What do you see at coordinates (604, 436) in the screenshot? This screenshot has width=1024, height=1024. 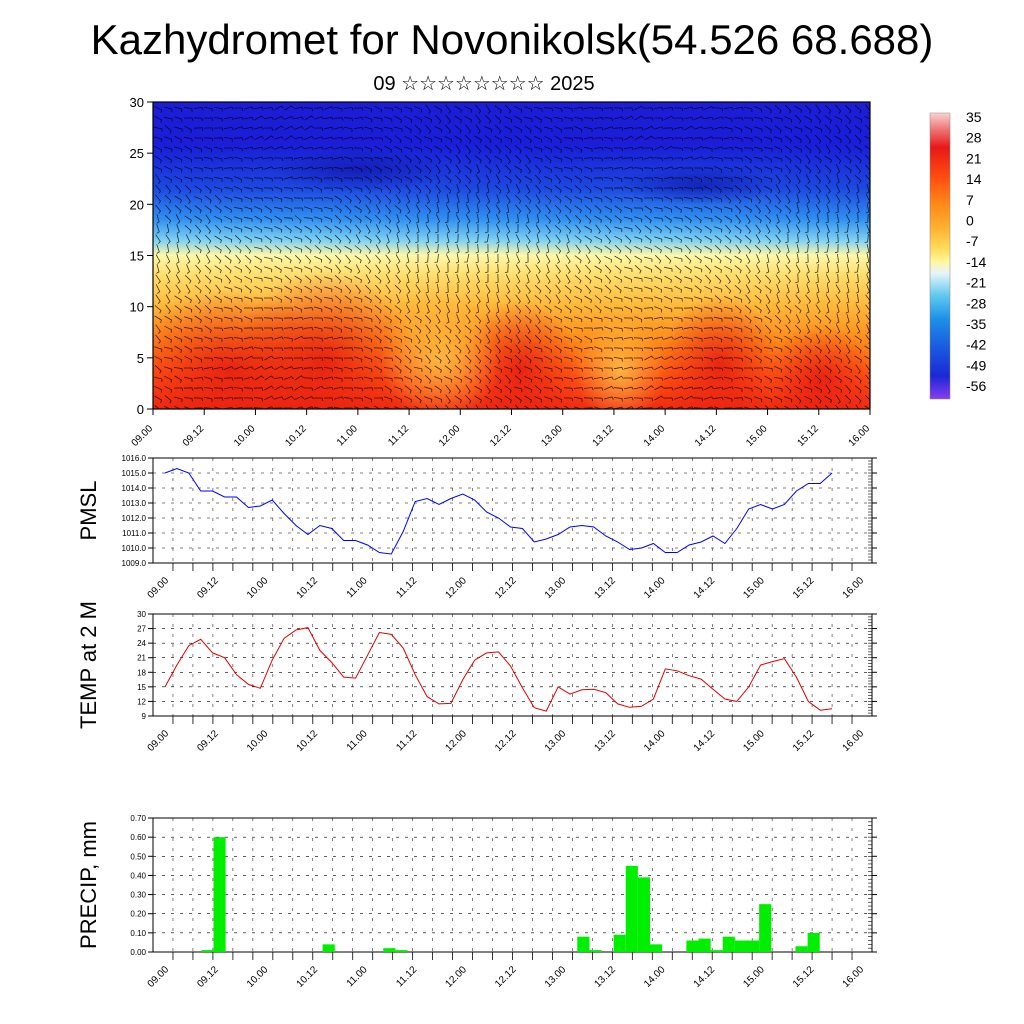 I see `x-tick-label: 13.12` at bounding box center [604, 436].